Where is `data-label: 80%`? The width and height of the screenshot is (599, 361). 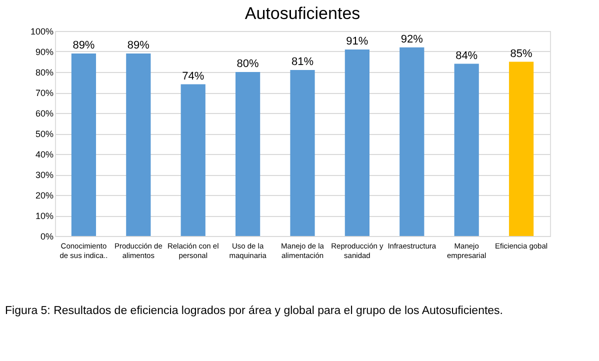 data-label: 80% is located at coordinates (248, 64).